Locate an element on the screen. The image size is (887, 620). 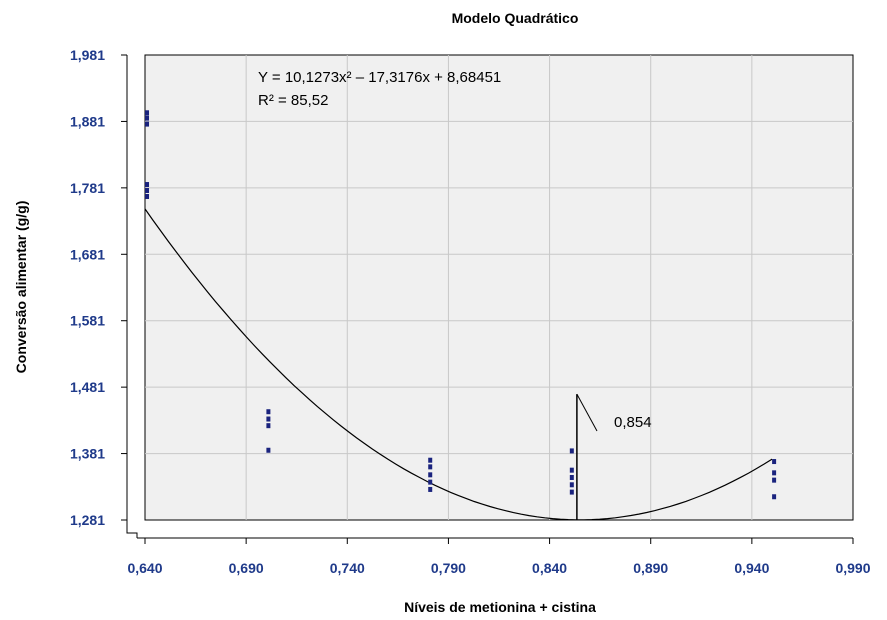
y-axis-title: Conversão alimentar (g/g) is located at coordinates (21, 287).